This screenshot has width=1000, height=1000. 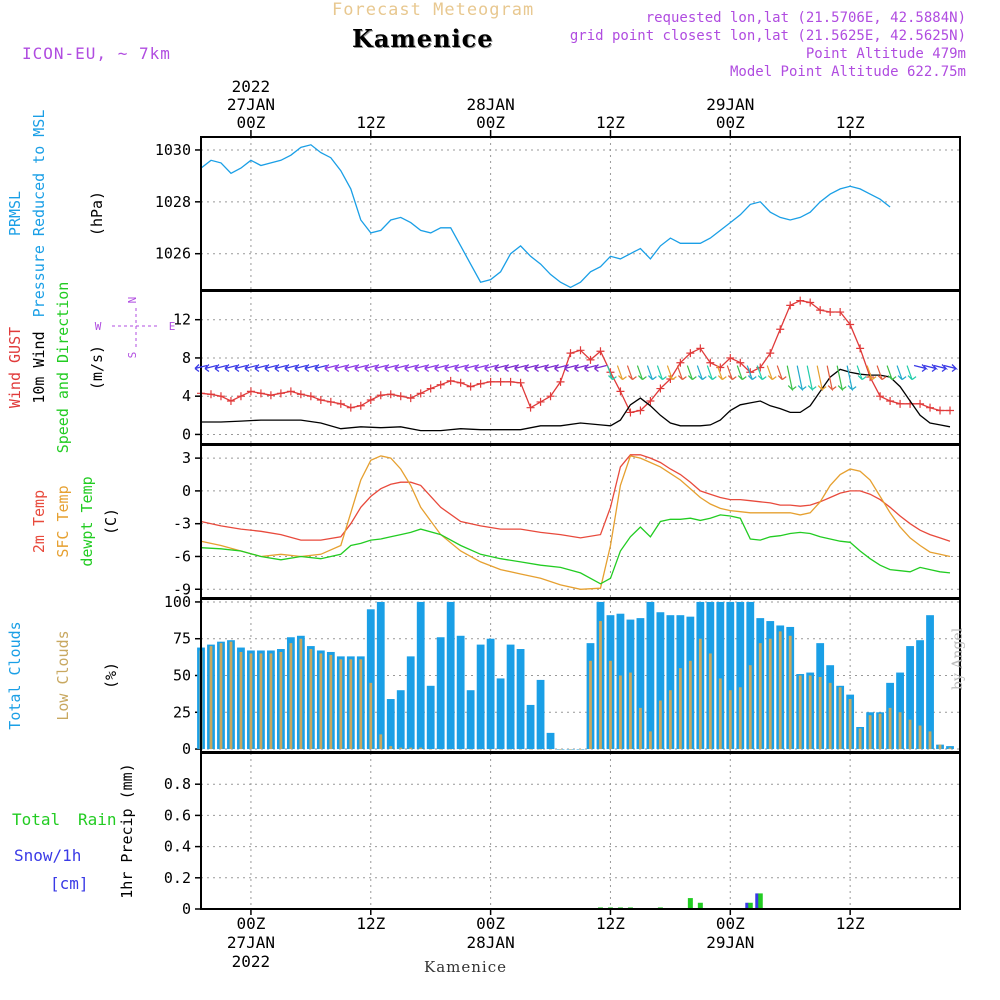 I want to click on snow-bar, so click(x=757, y=901).